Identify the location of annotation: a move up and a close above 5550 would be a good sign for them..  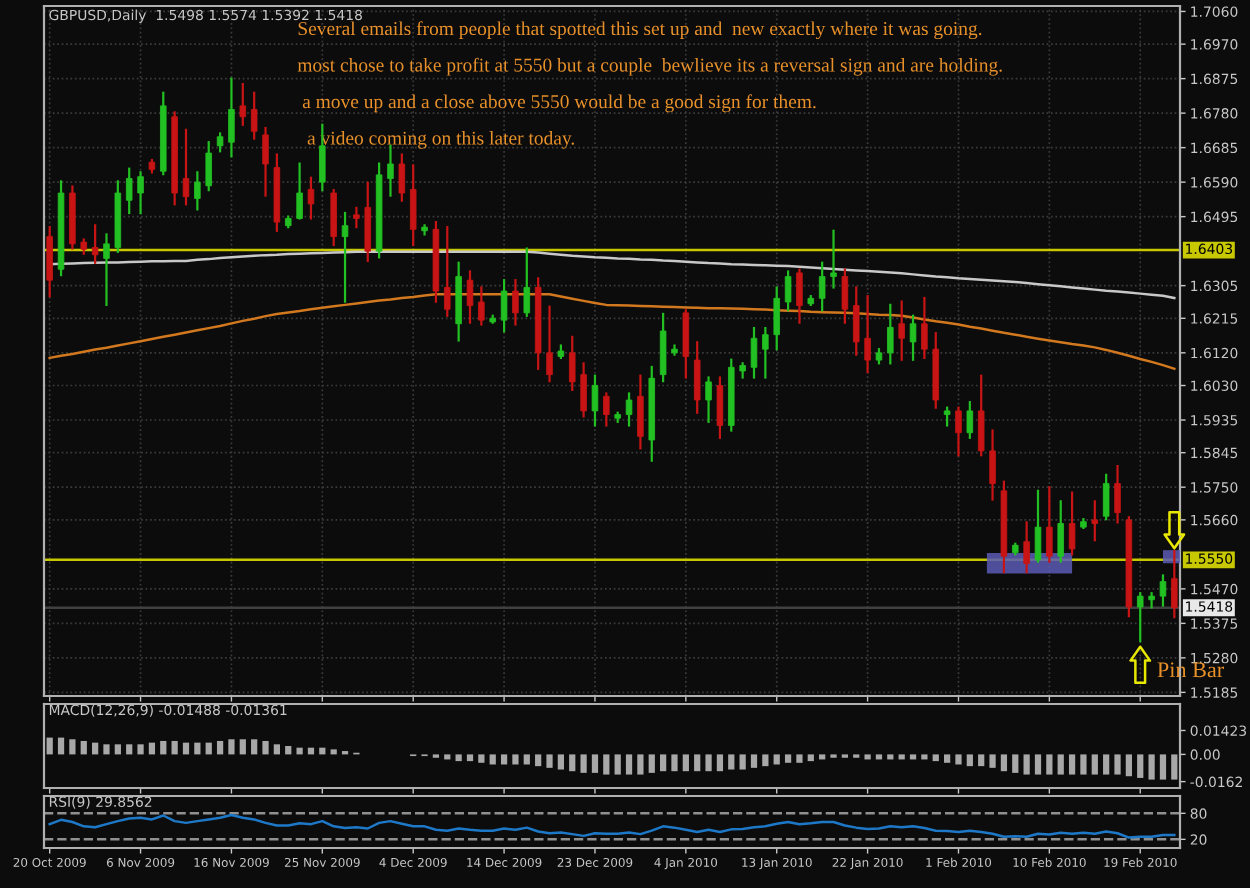
(559, 103).